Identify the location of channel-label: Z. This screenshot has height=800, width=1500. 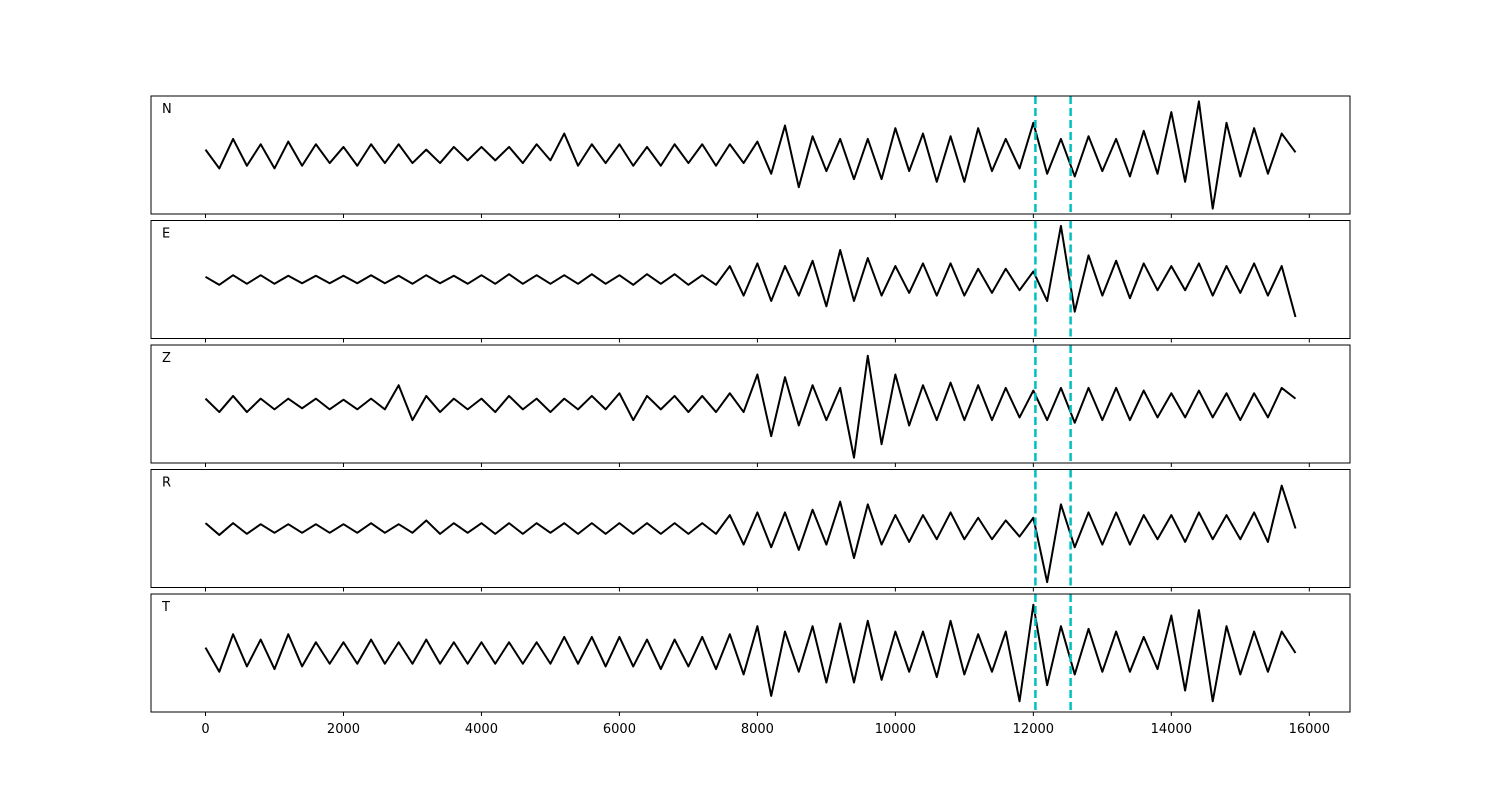
(166, 358).